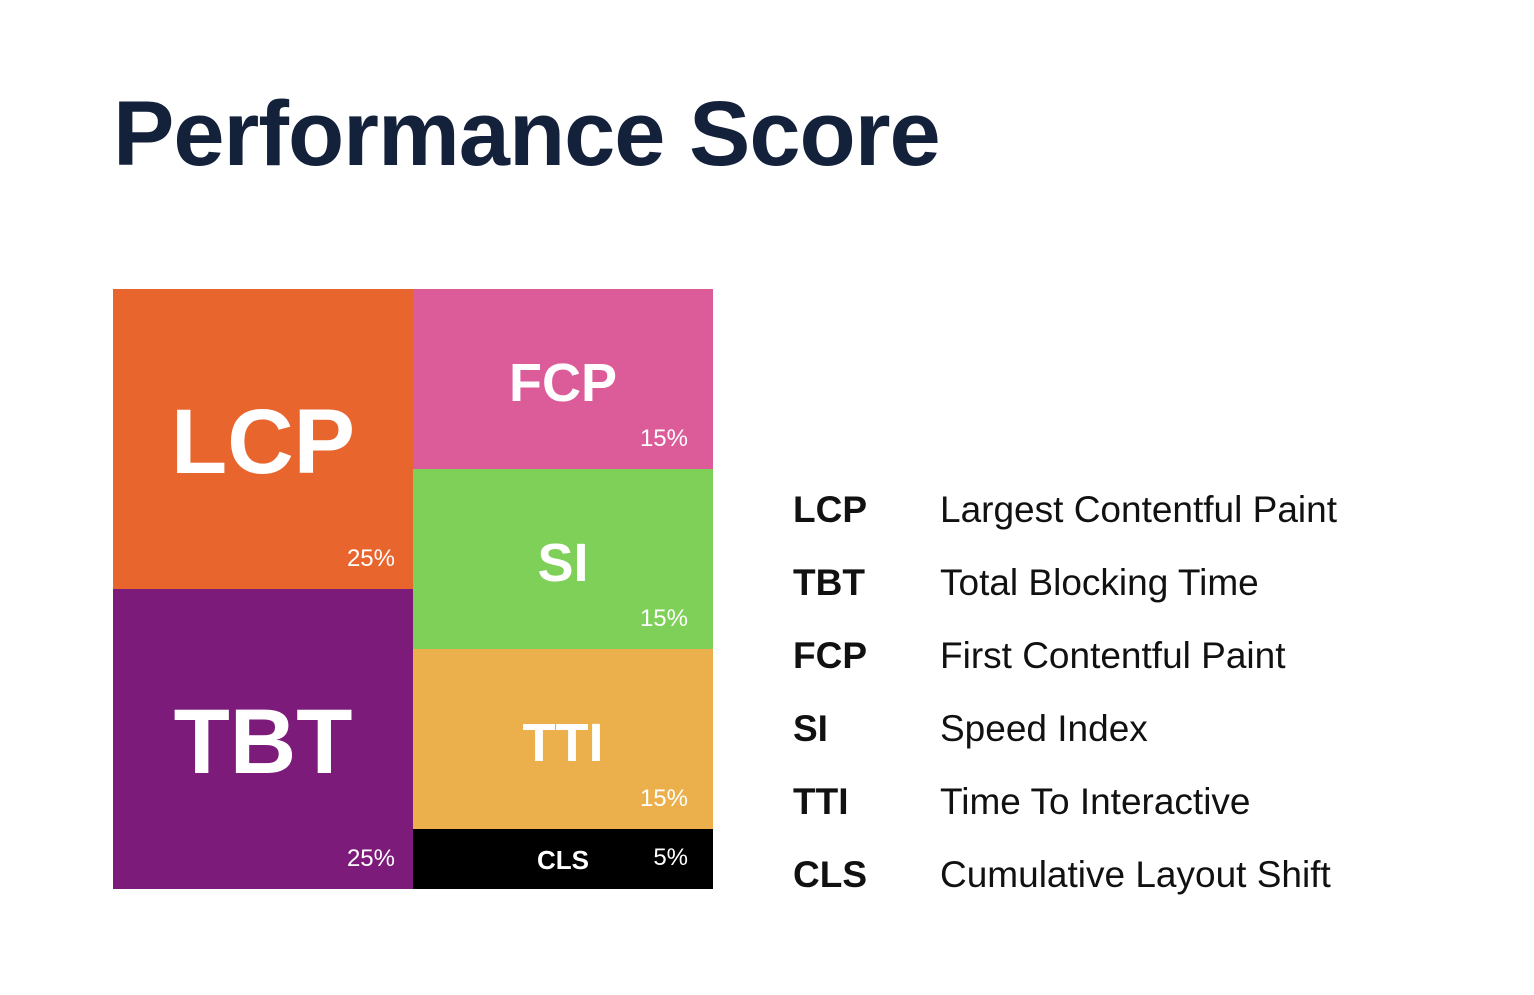  What do you see at coordinates (1135, 874) in the screenshot?
I see `legend-name: Cumulative Layout Shift` at bounding box center [1135, 874].